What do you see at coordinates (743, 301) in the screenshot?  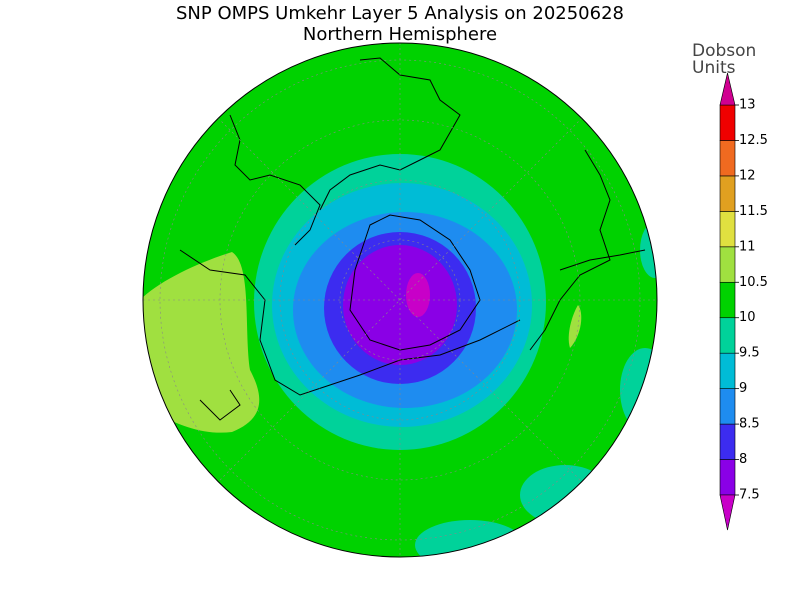 I see `colorbar: 7.5 8 8.5 9 9.5 10 10.5 11 11.5 12 12.5 13` at bounding box center [743, 301].